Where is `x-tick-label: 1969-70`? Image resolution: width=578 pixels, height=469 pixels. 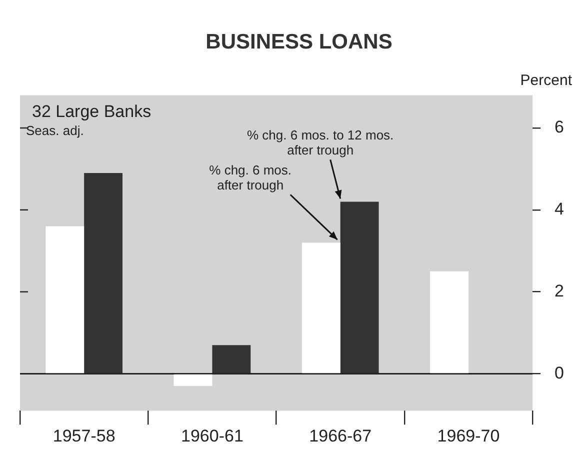
x-tick-label: 1969-70 is located at coordinates (468, 436).